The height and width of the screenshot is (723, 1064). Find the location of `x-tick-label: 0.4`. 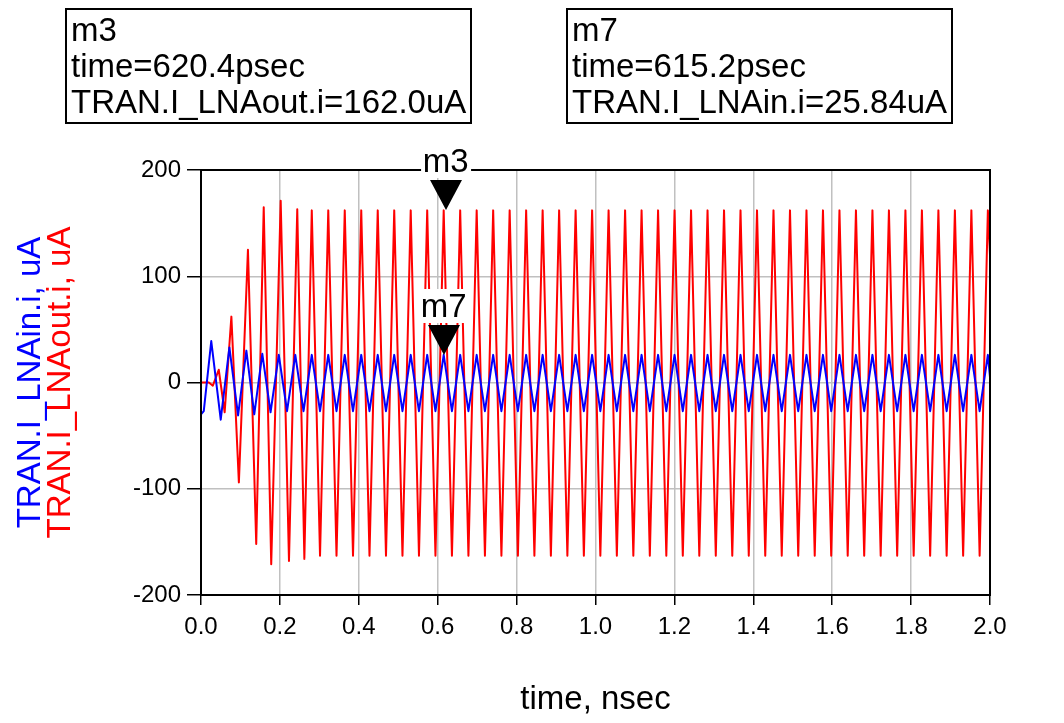

x-tick-label: 0.4 is located at coordinates (359, 626).